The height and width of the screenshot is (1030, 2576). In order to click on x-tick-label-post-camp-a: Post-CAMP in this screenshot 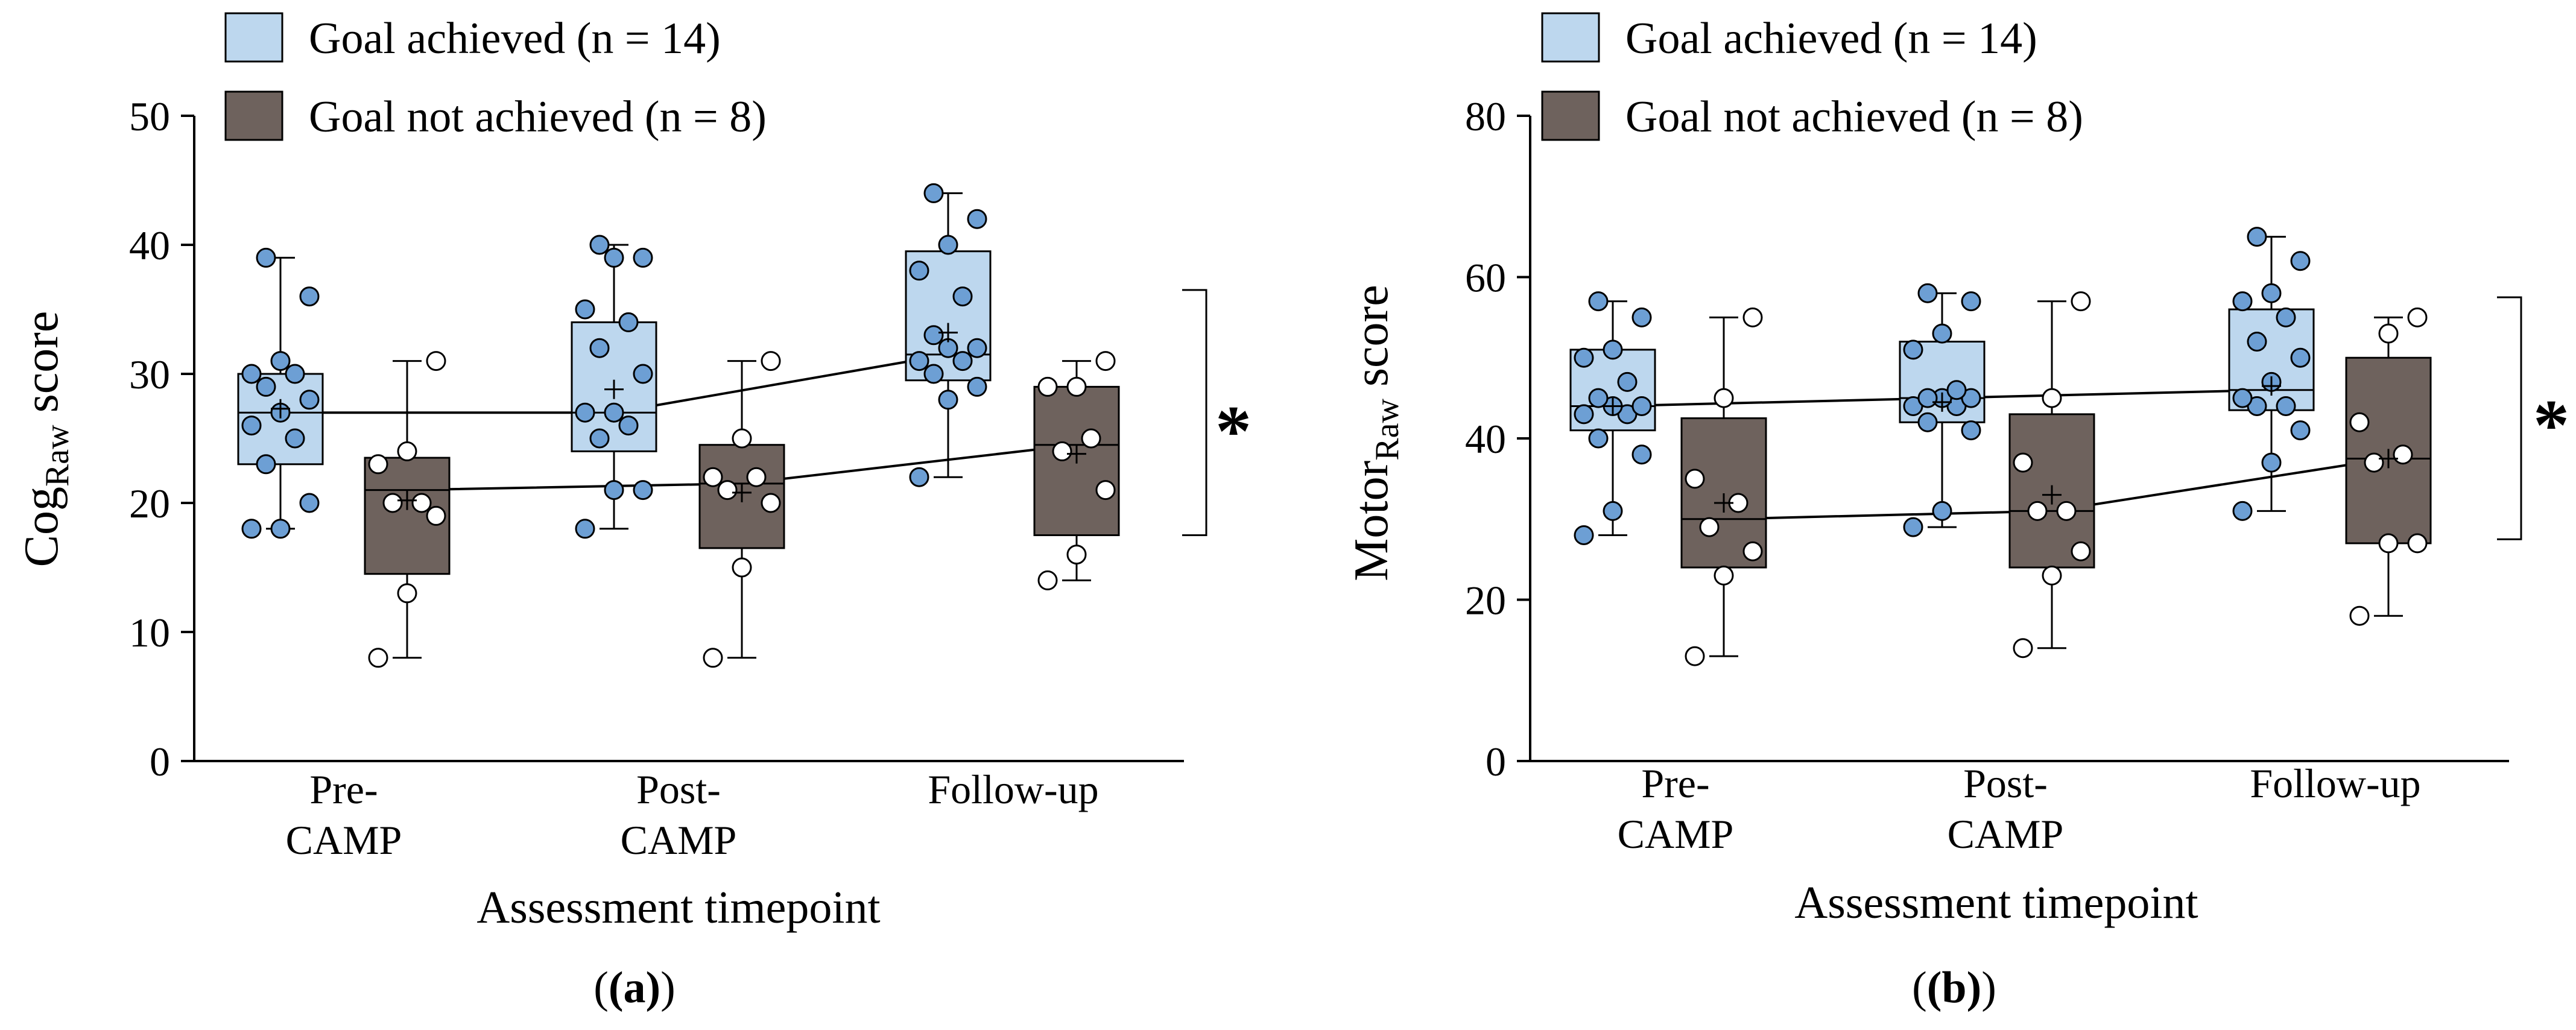, I will do `click(679, 814)`.